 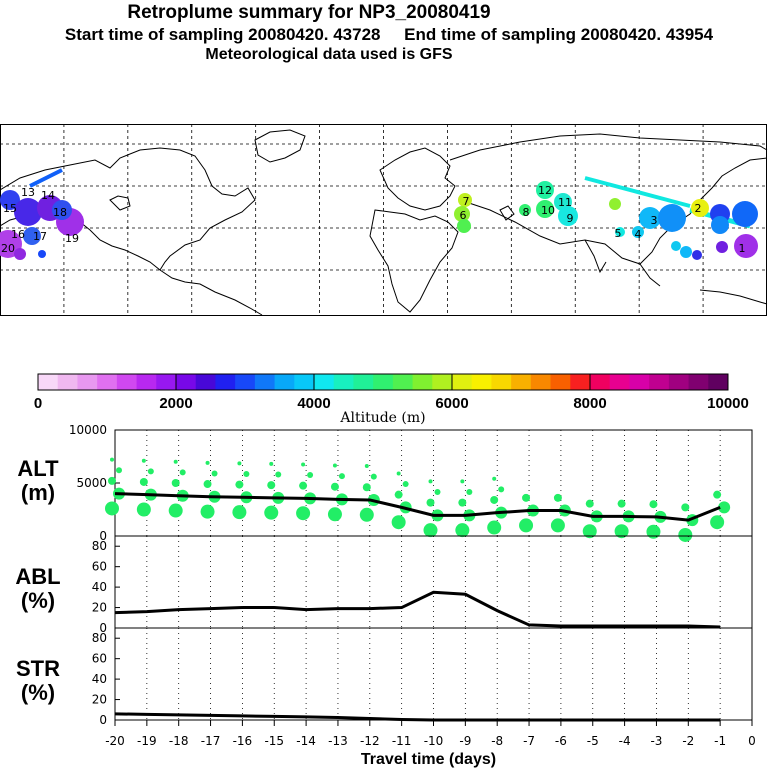 I want to click on map-day-label: 4, so click(x=638, y=234).